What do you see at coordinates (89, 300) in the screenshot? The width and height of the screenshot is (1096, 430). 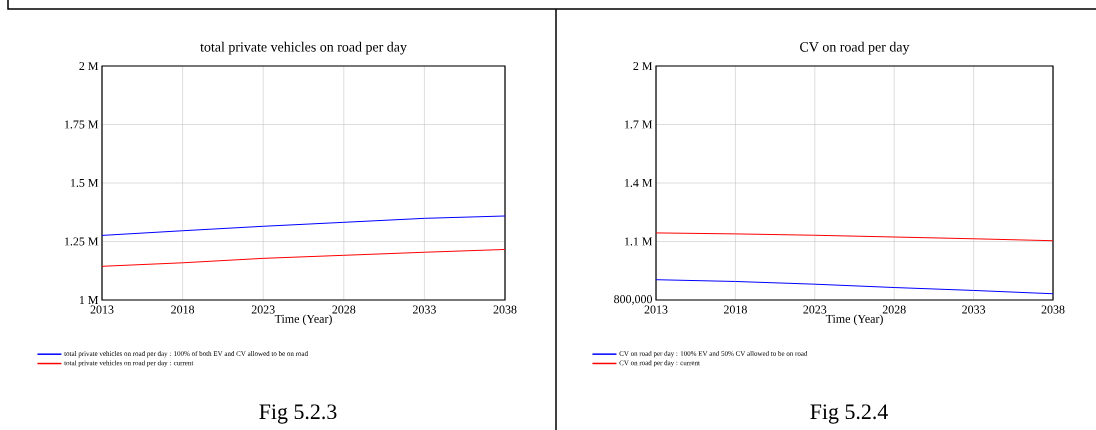 I see `y-tick-label: 1 M` at bounding box center [89, 300].